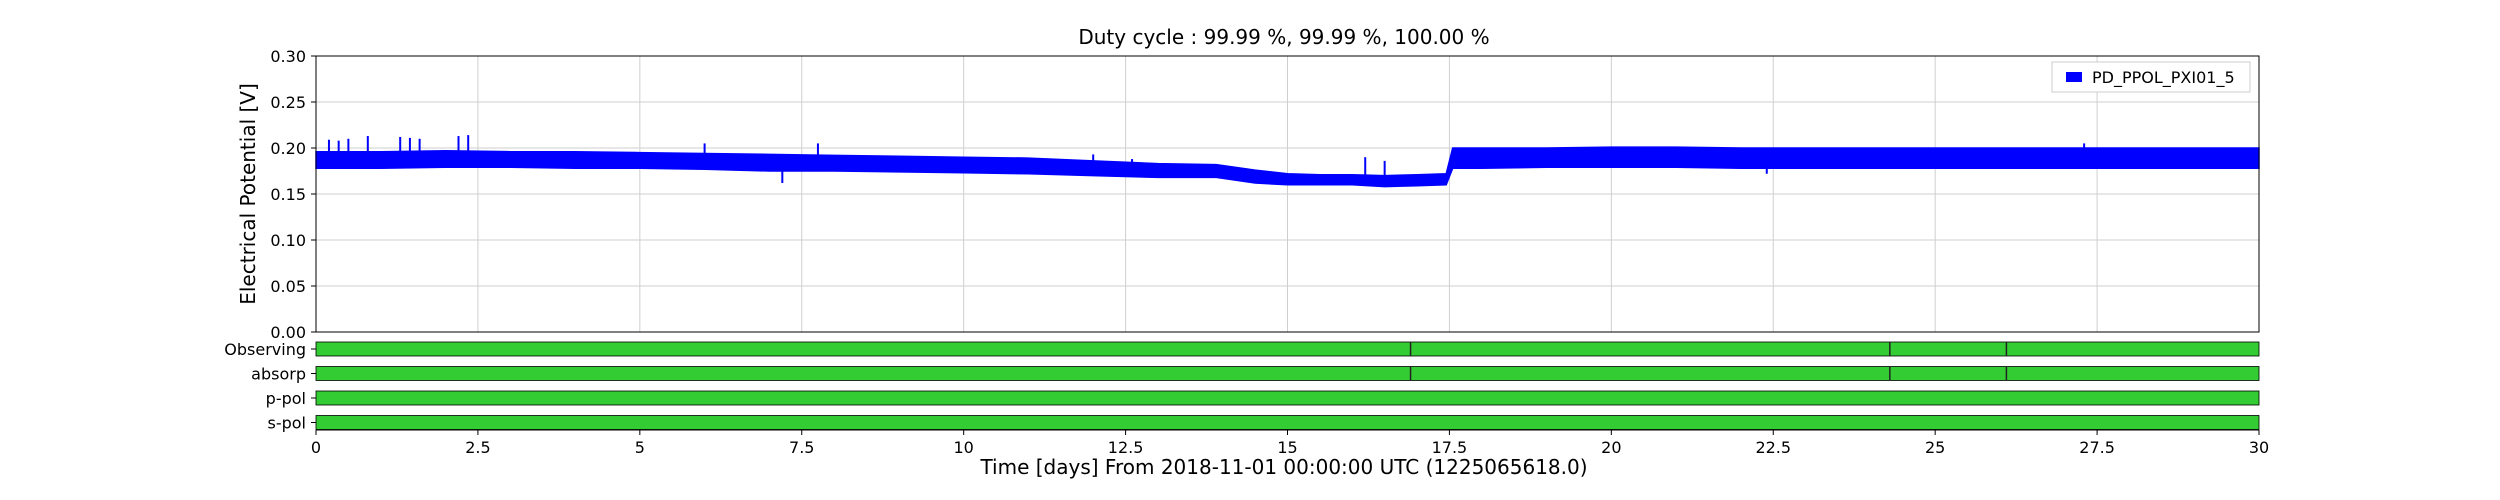  I want to click on y-tick-label: 0.00, so click(288, 332).